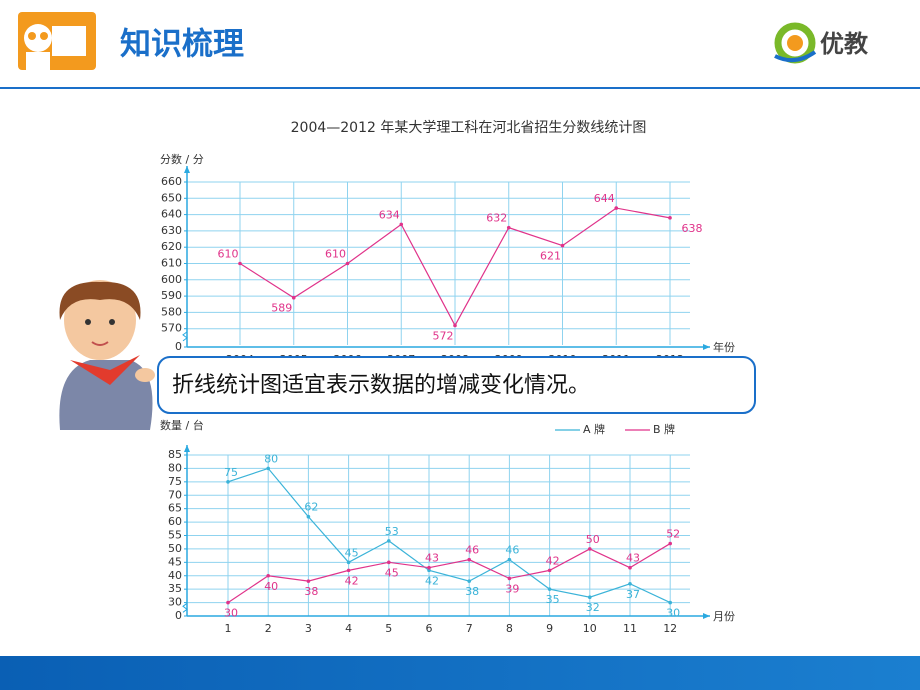 This screenshot has width=920, height=690. What do you see at coordinates (271, 586) in the screenshot?
I see `data-label: 40` at bounding box center [271, 586].